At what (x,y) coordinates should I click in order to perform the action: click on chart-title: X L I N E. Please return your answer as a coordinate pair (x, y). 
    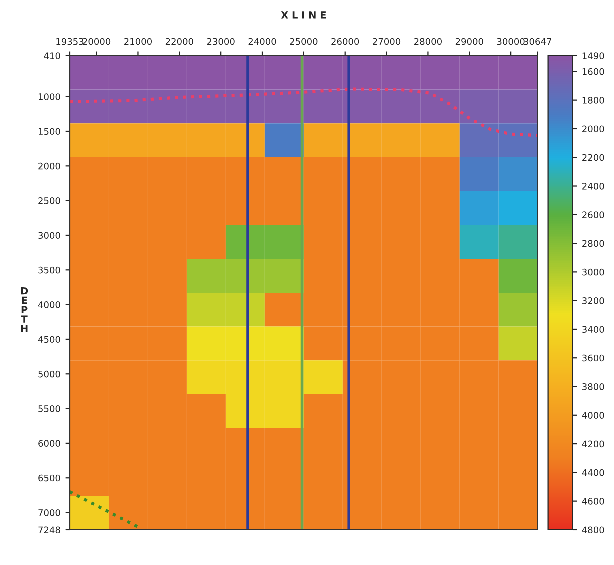
    Looking at the image, I should click on (303, 15).